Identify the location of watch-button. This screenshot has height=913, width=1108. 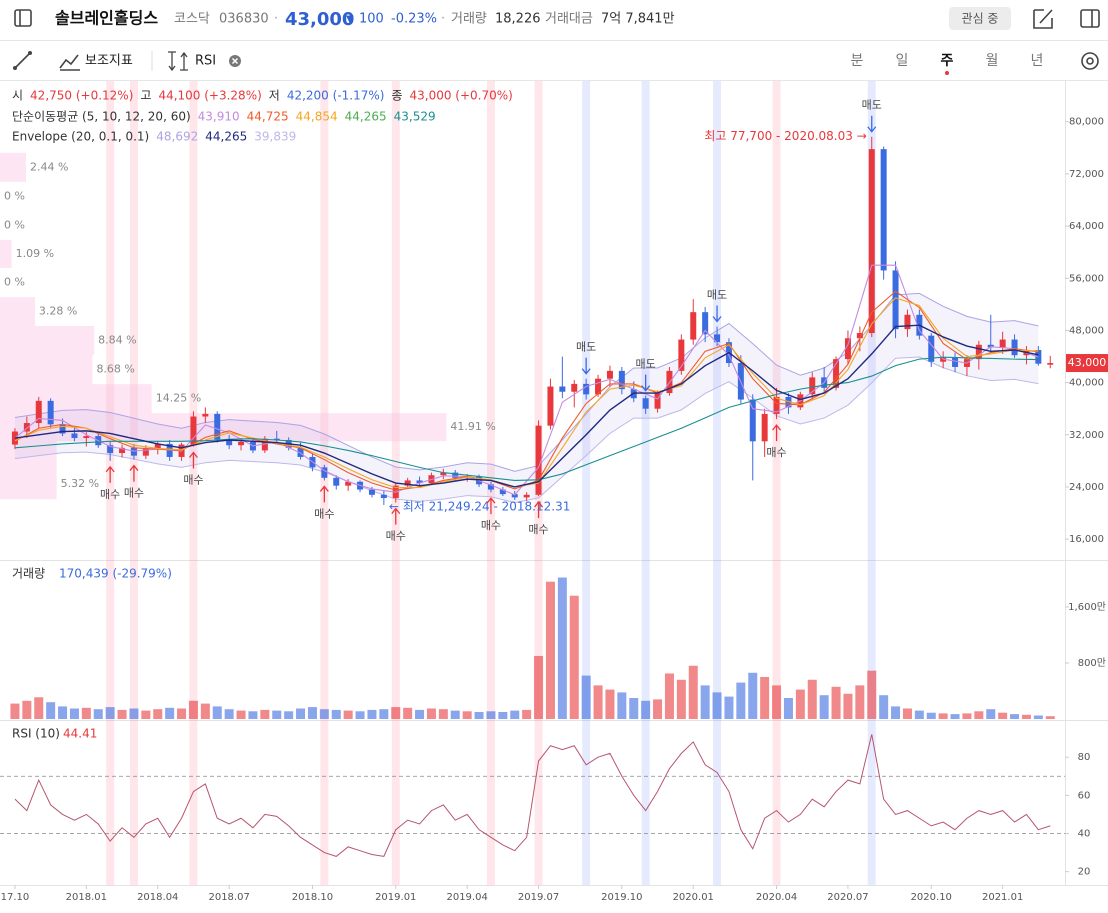
(980, 18).